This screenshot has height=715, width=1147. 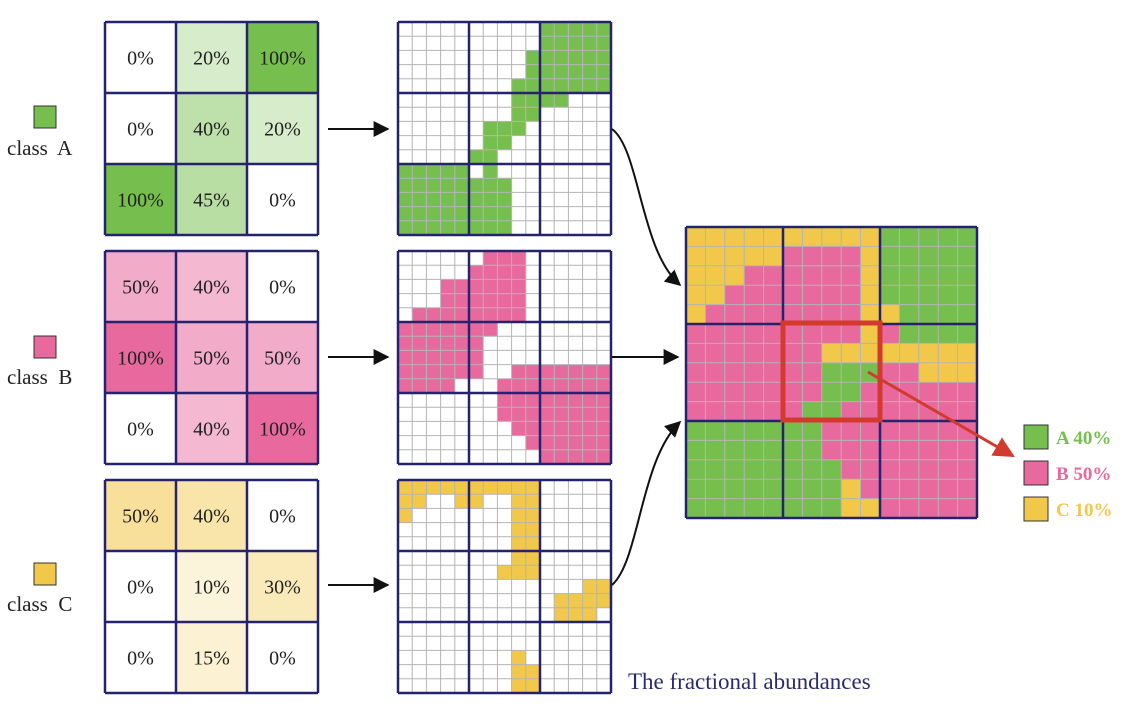 What do you see at coordinates (211, 517) in the screenshot?
I see `class-c-fraction-label: 40%` at bounding box center [211, 517].